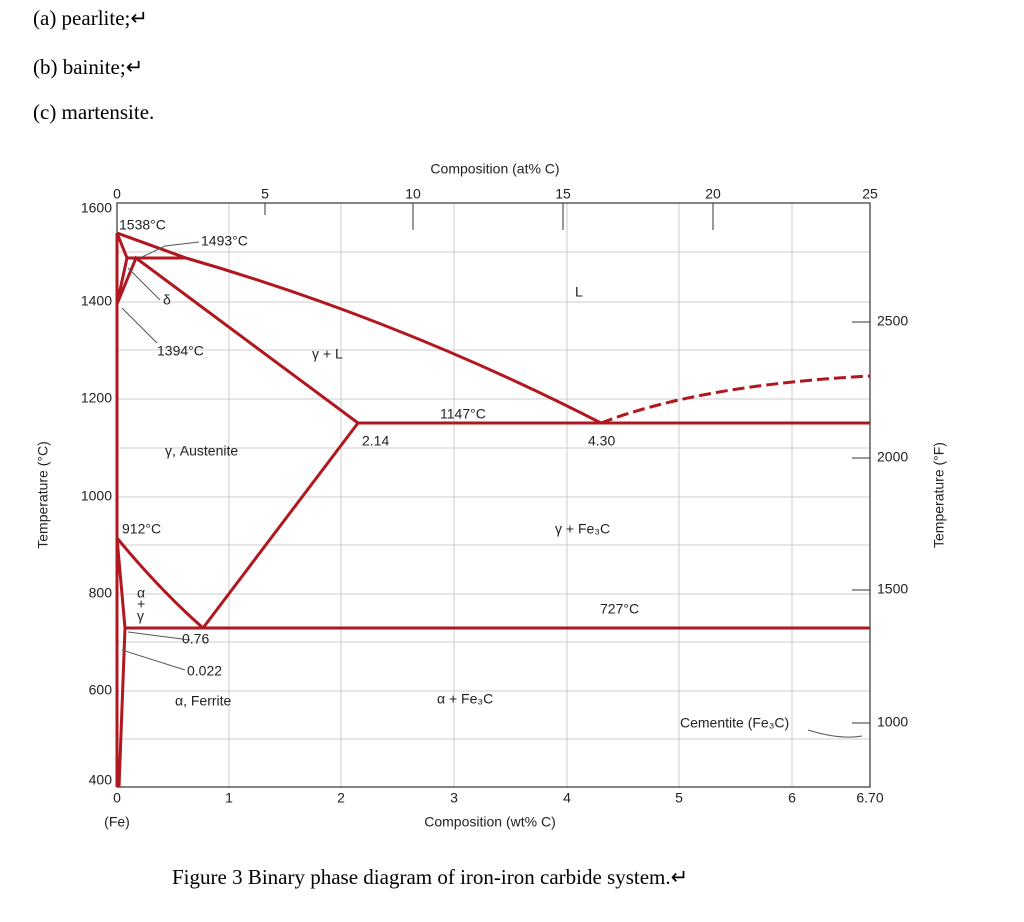 The width and height of the screenshot is (1024, 922). What do you see at coordinates (489, 822) in the screenshot?
I see `axis-title: Composition (wt% C)` at bounding box center [489, 822].